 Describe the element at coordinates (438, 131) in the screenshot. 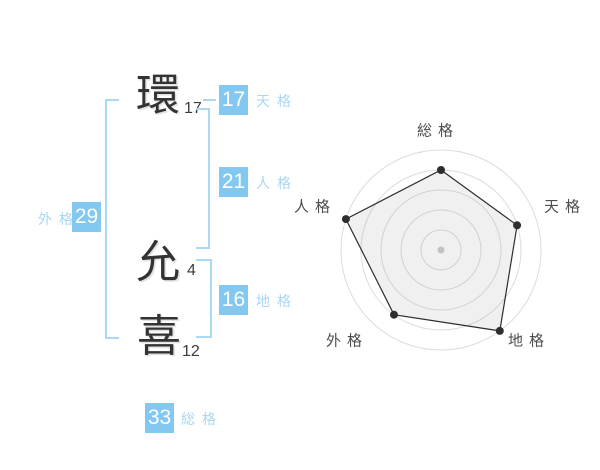

I see `radar-axis-label: 総格` at that location.